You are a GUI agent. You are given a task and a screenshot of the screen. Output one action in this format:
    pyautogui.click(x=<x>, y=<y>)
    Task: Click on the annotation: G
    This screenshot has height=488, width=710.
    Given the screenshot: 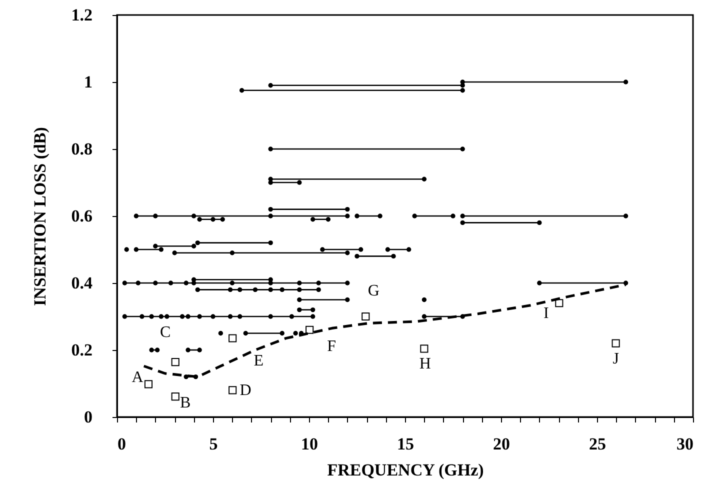 What is the action you would take?
    pyautogui.click(x=374, y=291)
    